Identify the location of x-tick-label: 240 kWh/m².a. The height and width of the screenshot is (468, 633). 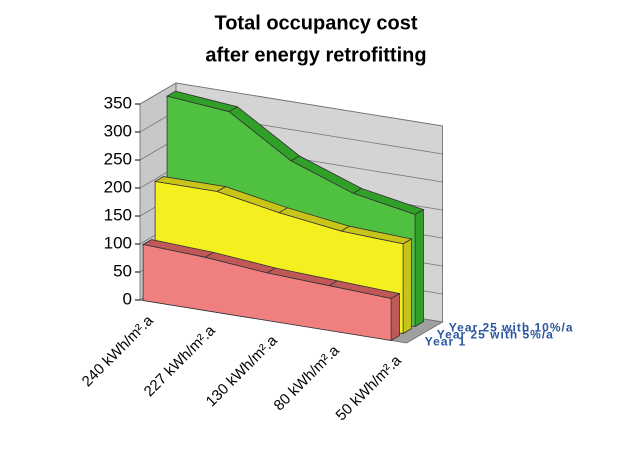
(118, 351).